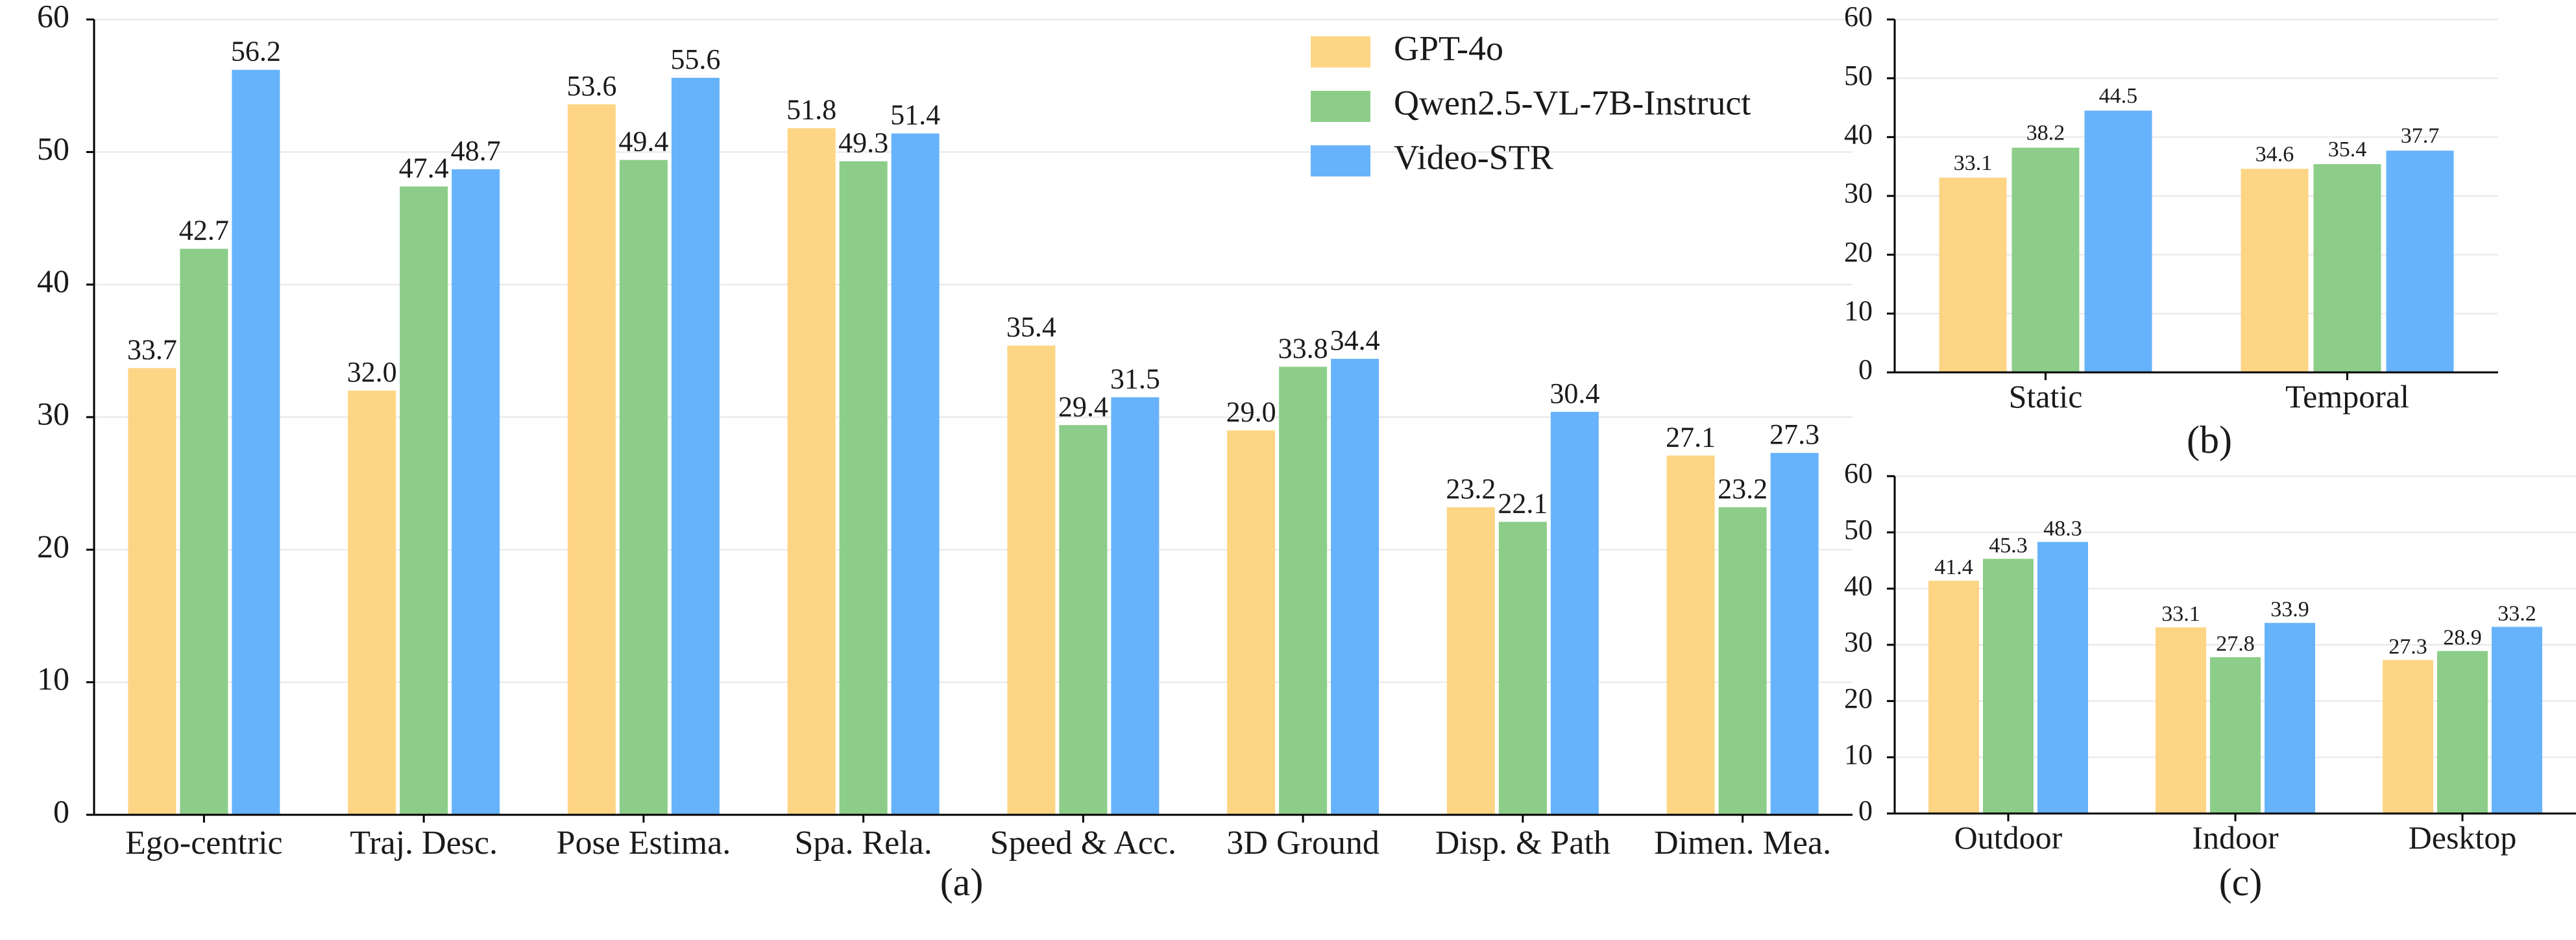 Image resolution: width=2576 pixels, height=940 pixels. Describe the element at coordinates (1448, 48) in the screenshot. I see `legend-entry: GPT-4o` at that location.